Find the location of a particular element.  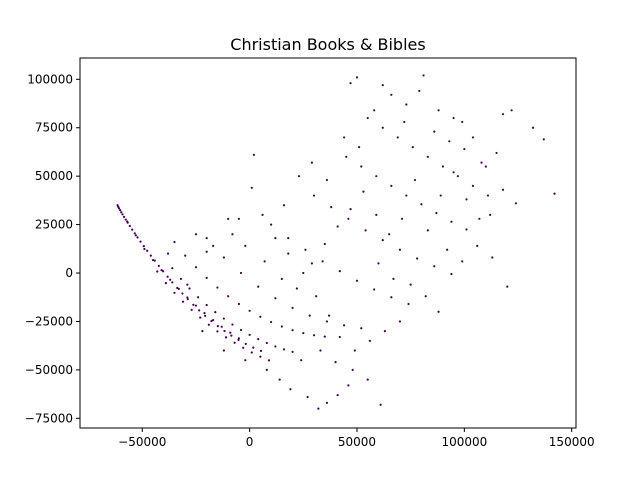

x-tick-label: 0 is located at coordinates (250, 442).